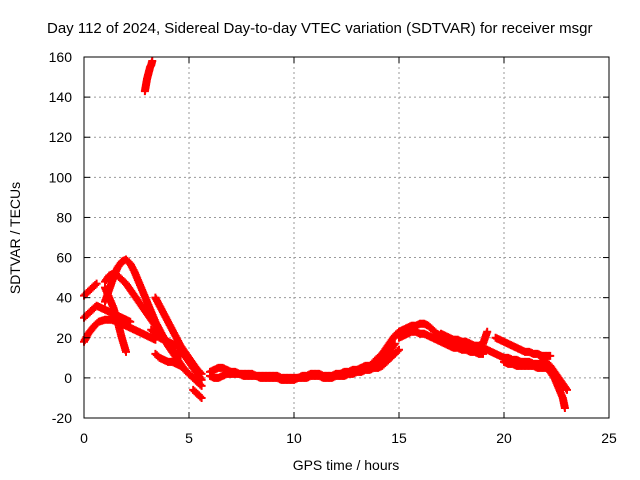  I want to click on series-track-e, so click(153, 322).